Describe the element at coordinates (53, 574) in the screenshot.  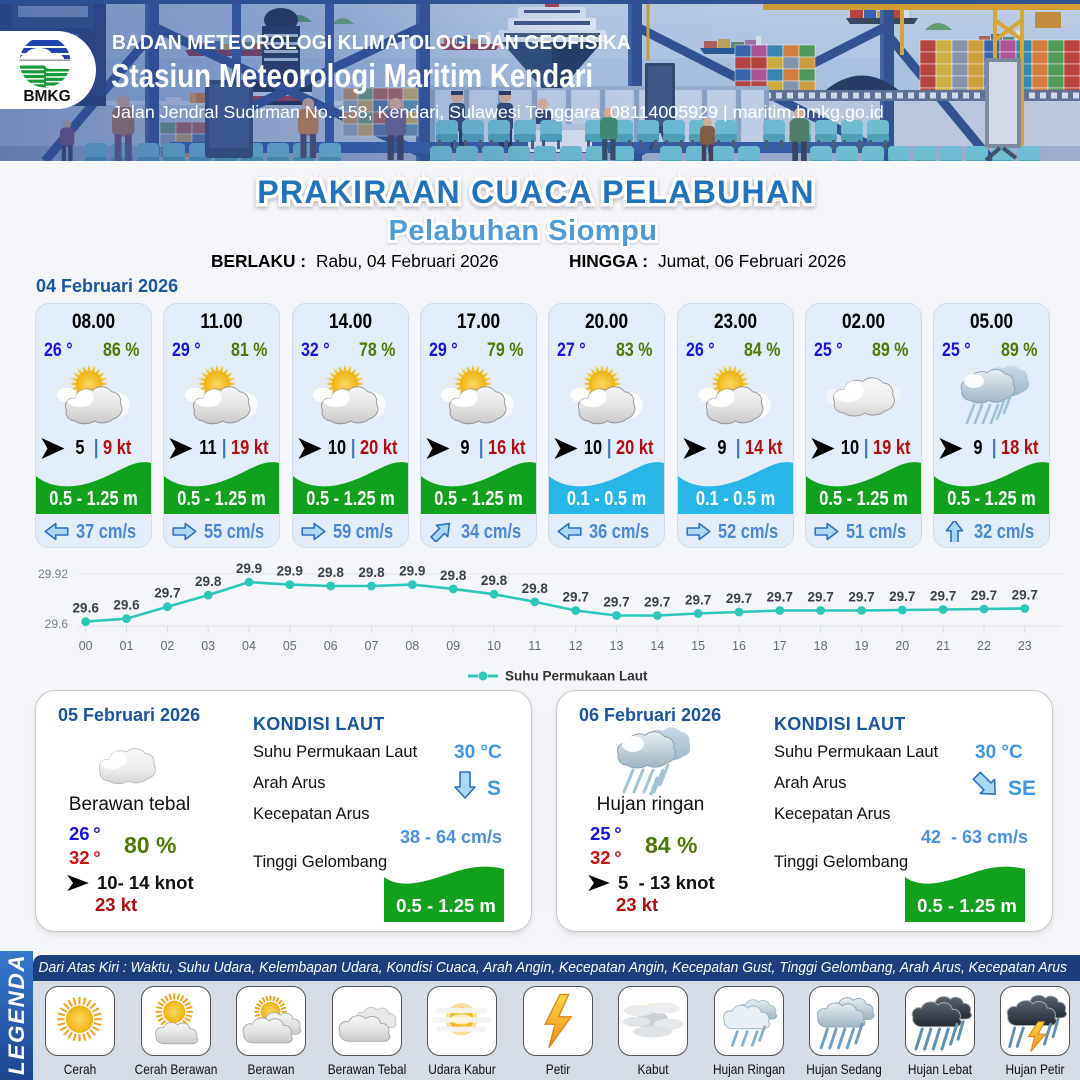
I see `svg-text: 29.92` at that location.